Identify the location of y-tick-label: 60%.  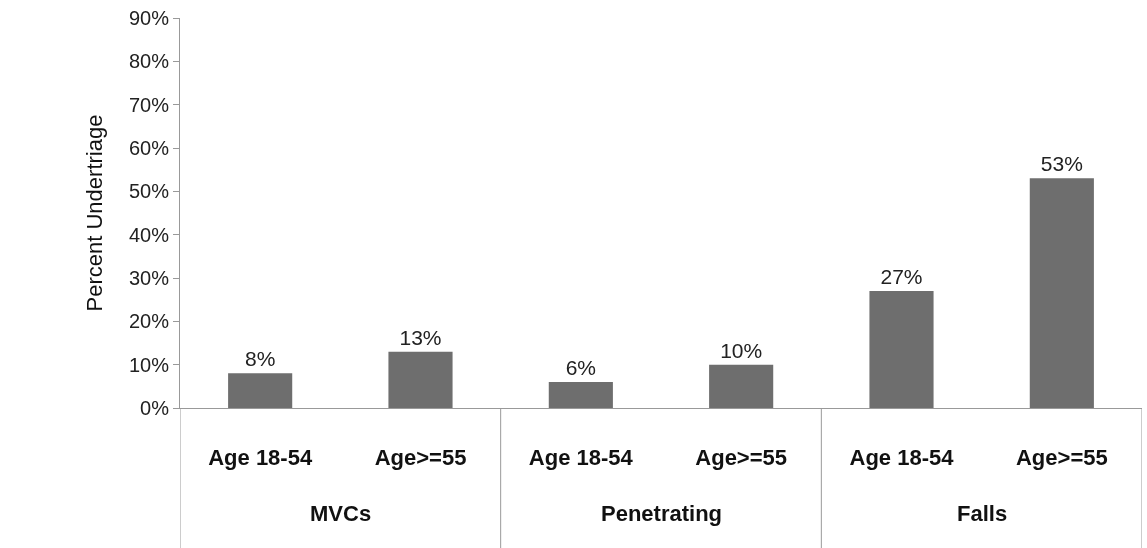
(149, 148).